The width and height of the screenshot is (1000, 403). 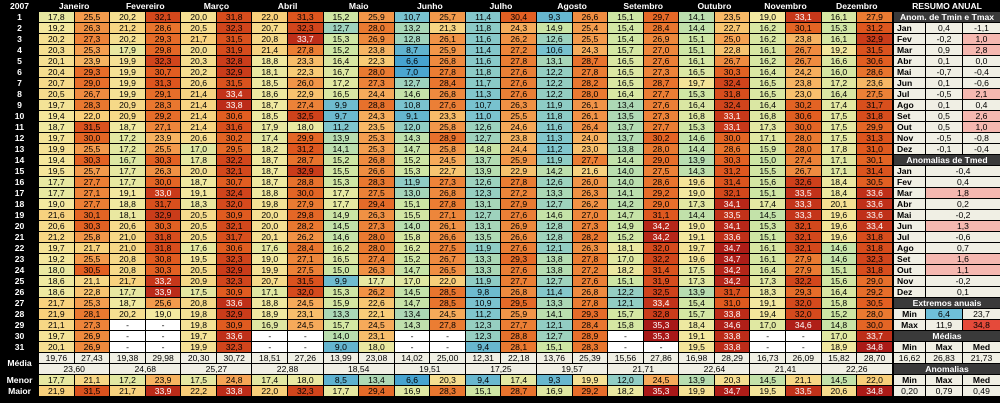 What do you see at coordinates (376, 358) in the screenshot?
I see `media-tmax: 23,08` at bounding box center [376, 358].